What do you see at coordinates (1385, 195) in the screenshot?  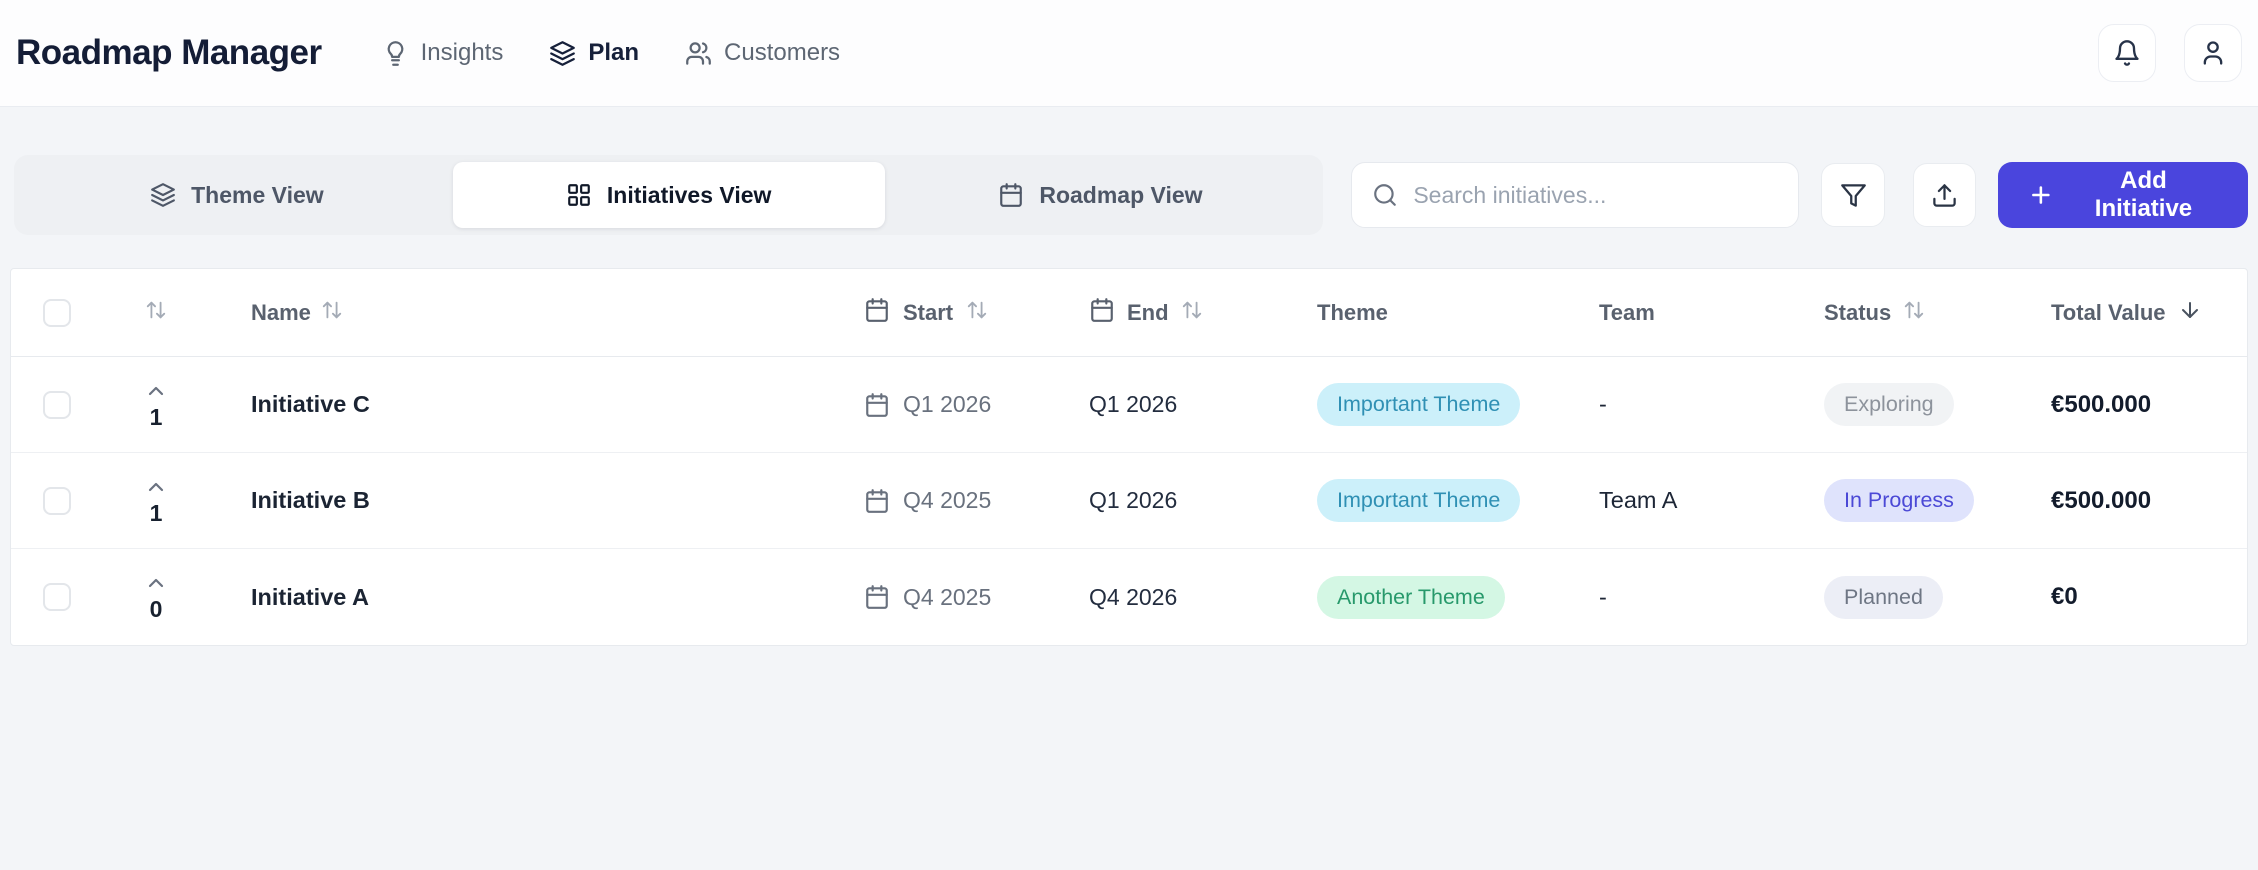 I see `search-icon` at bounding box center [1385, 195].